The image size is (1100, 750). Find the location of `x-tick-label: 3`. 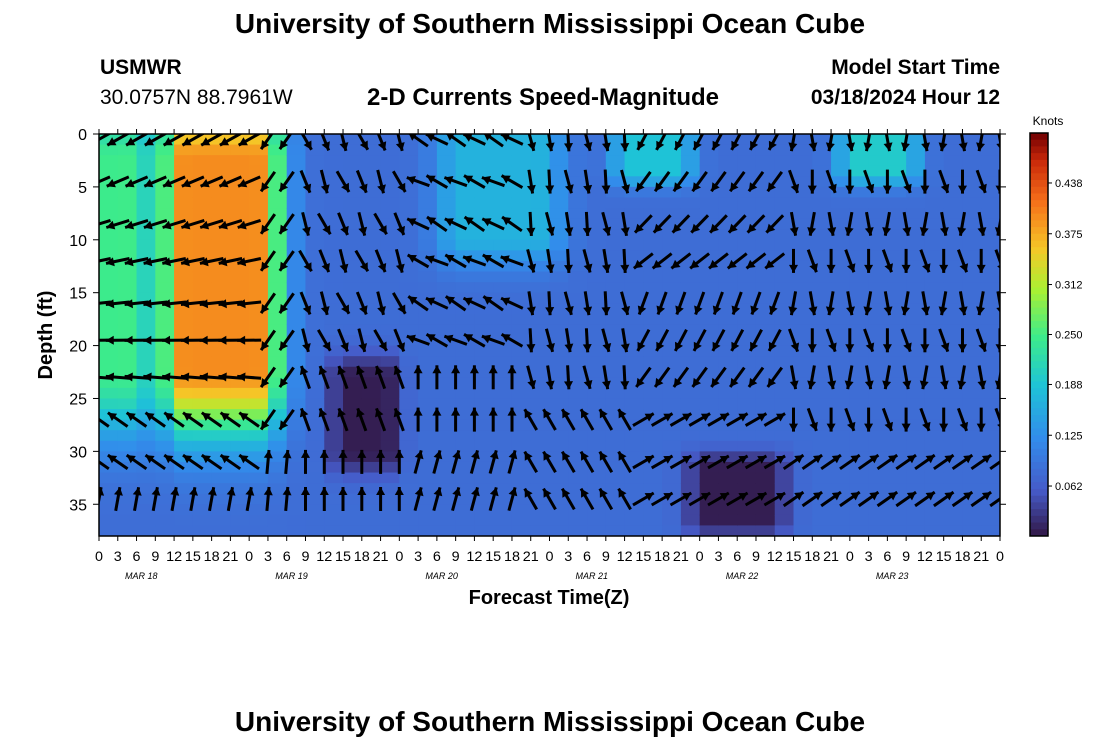

x-tick-label: 3 is located at coordinates (568, 556).